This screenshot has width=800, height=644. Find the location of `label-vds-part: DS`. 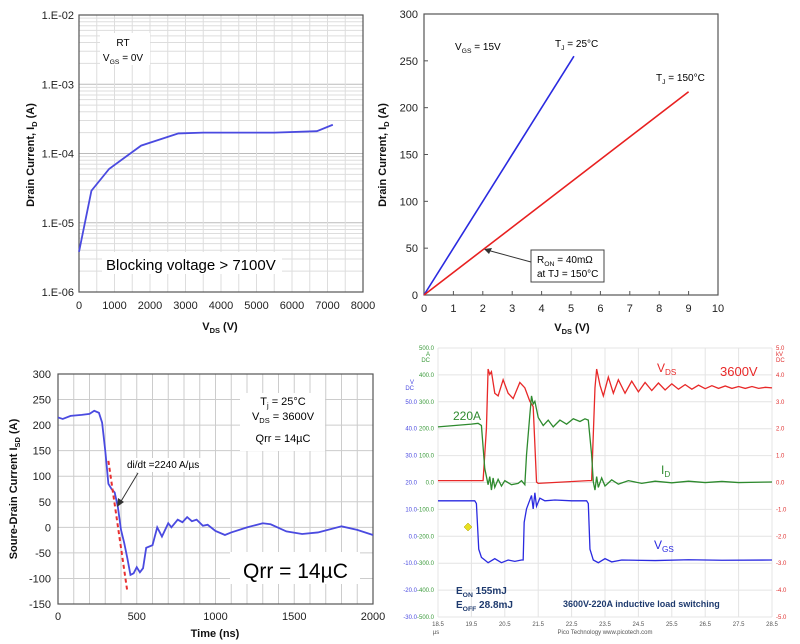

label-vds-part: DS is located at coordinates (671, 372).